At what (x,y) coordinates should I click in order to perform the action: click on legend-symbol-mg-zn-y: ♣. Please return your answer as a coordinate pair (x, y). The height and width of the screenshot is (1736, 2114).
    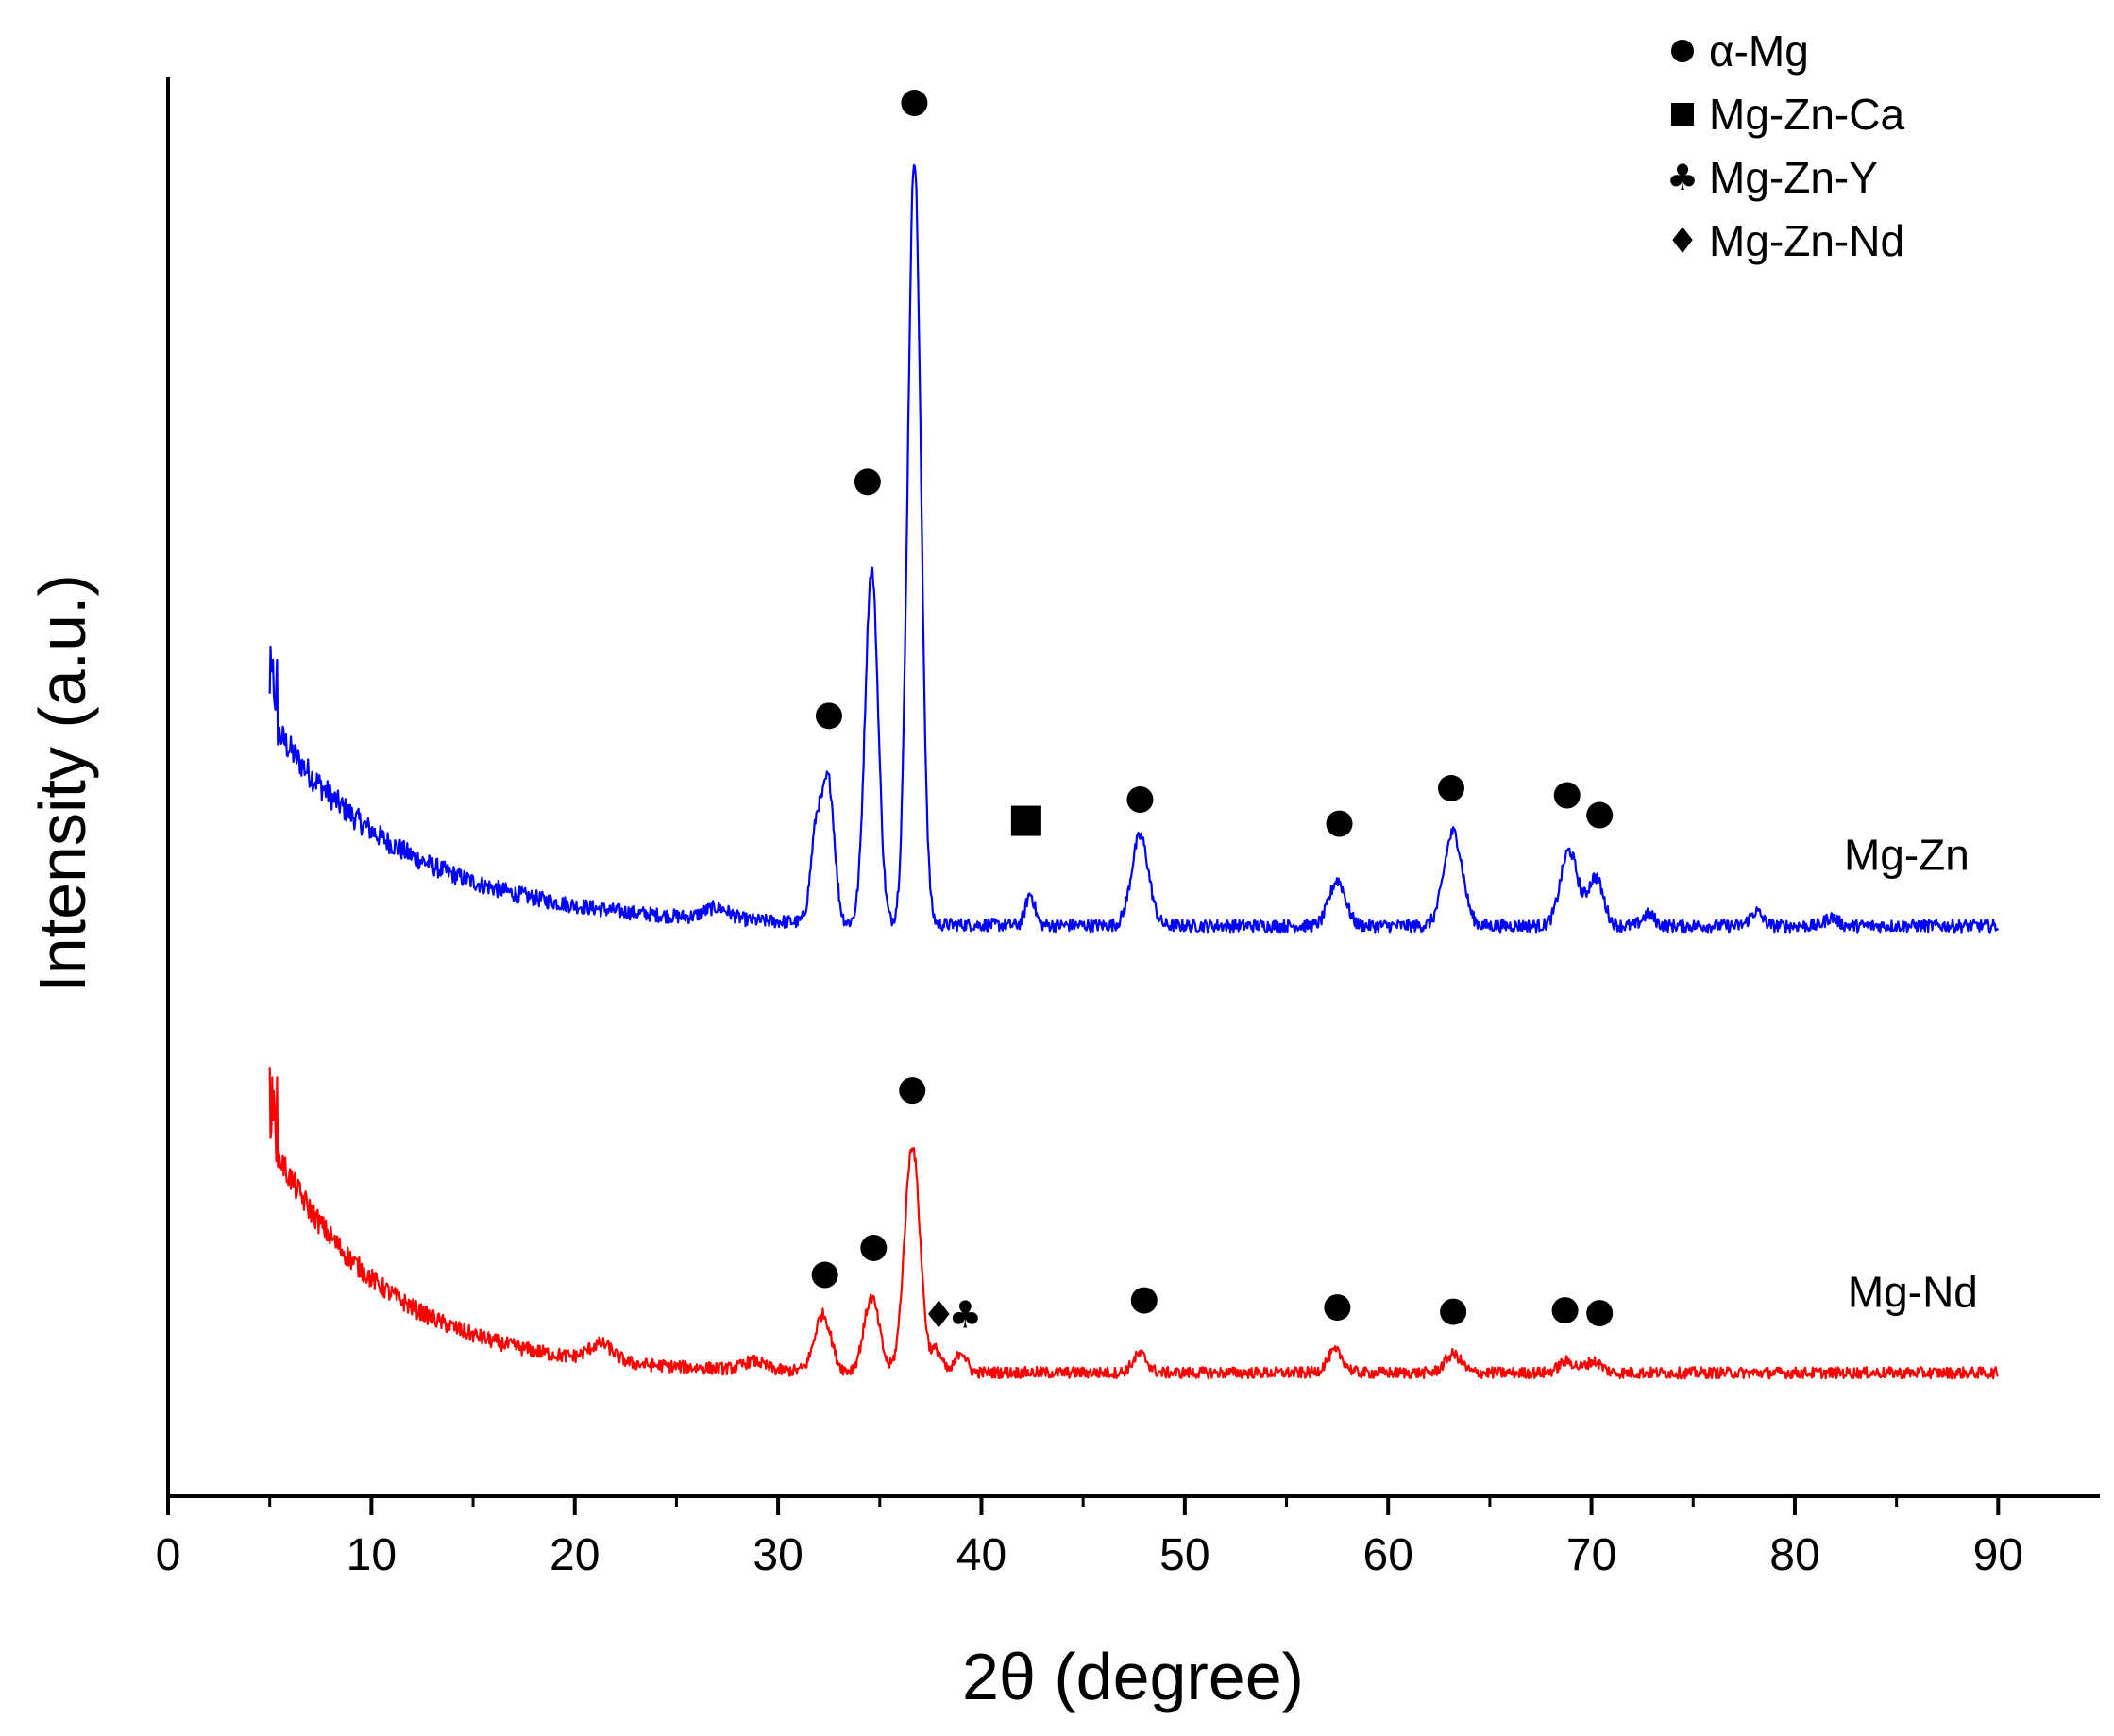
    Looking at the image, I should click on (1683, 177).